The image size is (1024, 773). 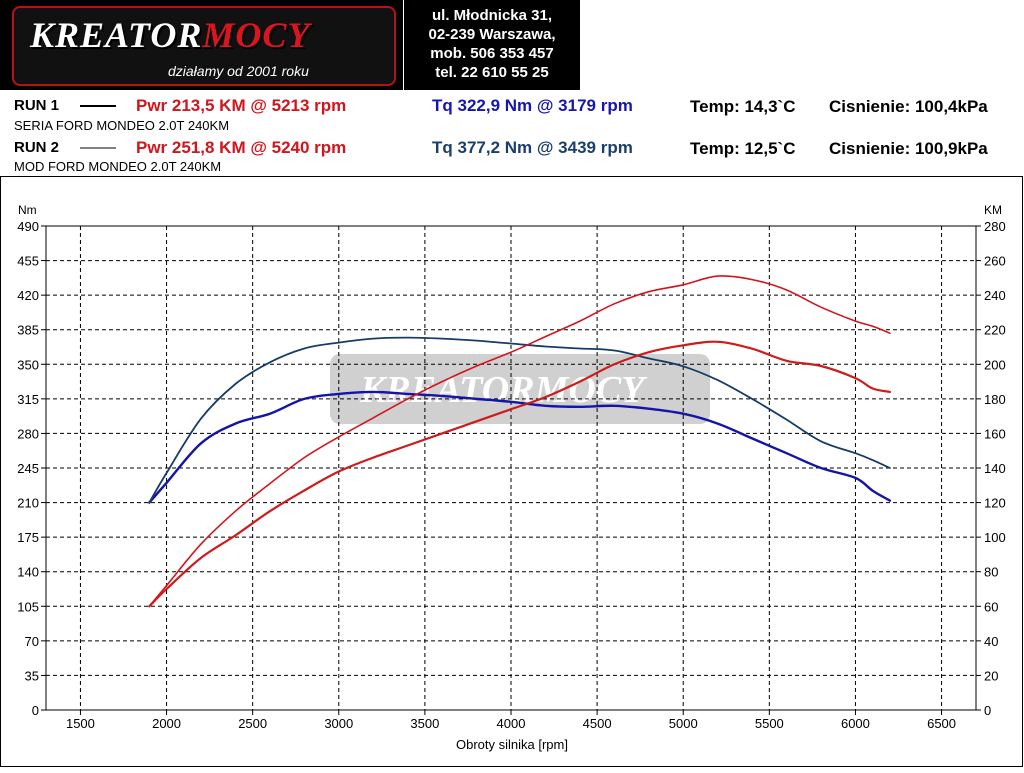 I want to click on run1-torque: Tq 322,9 Nm @ 3179 rpm, so click(x=532, y=105).